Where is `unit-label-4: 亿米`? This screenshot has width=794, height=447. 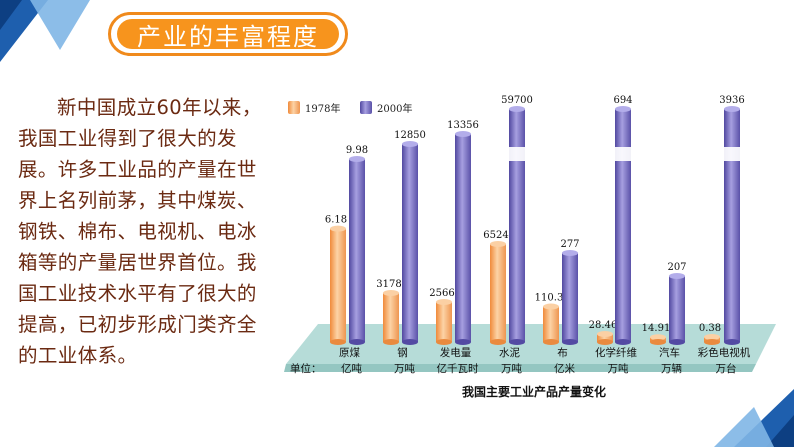 unit-label-4: 亿米 is located at coordinates (564, 368).